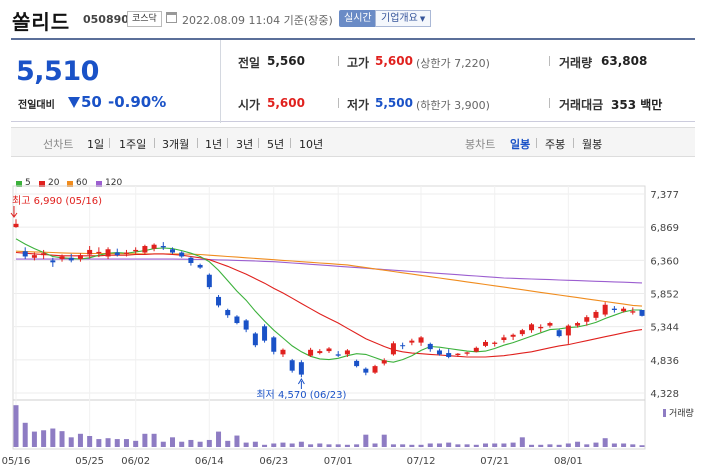  What do you see at coordinates (16, 461) in the screenshot?
I see `x-tick-label: 05/16` at bounding box center [16, 461].